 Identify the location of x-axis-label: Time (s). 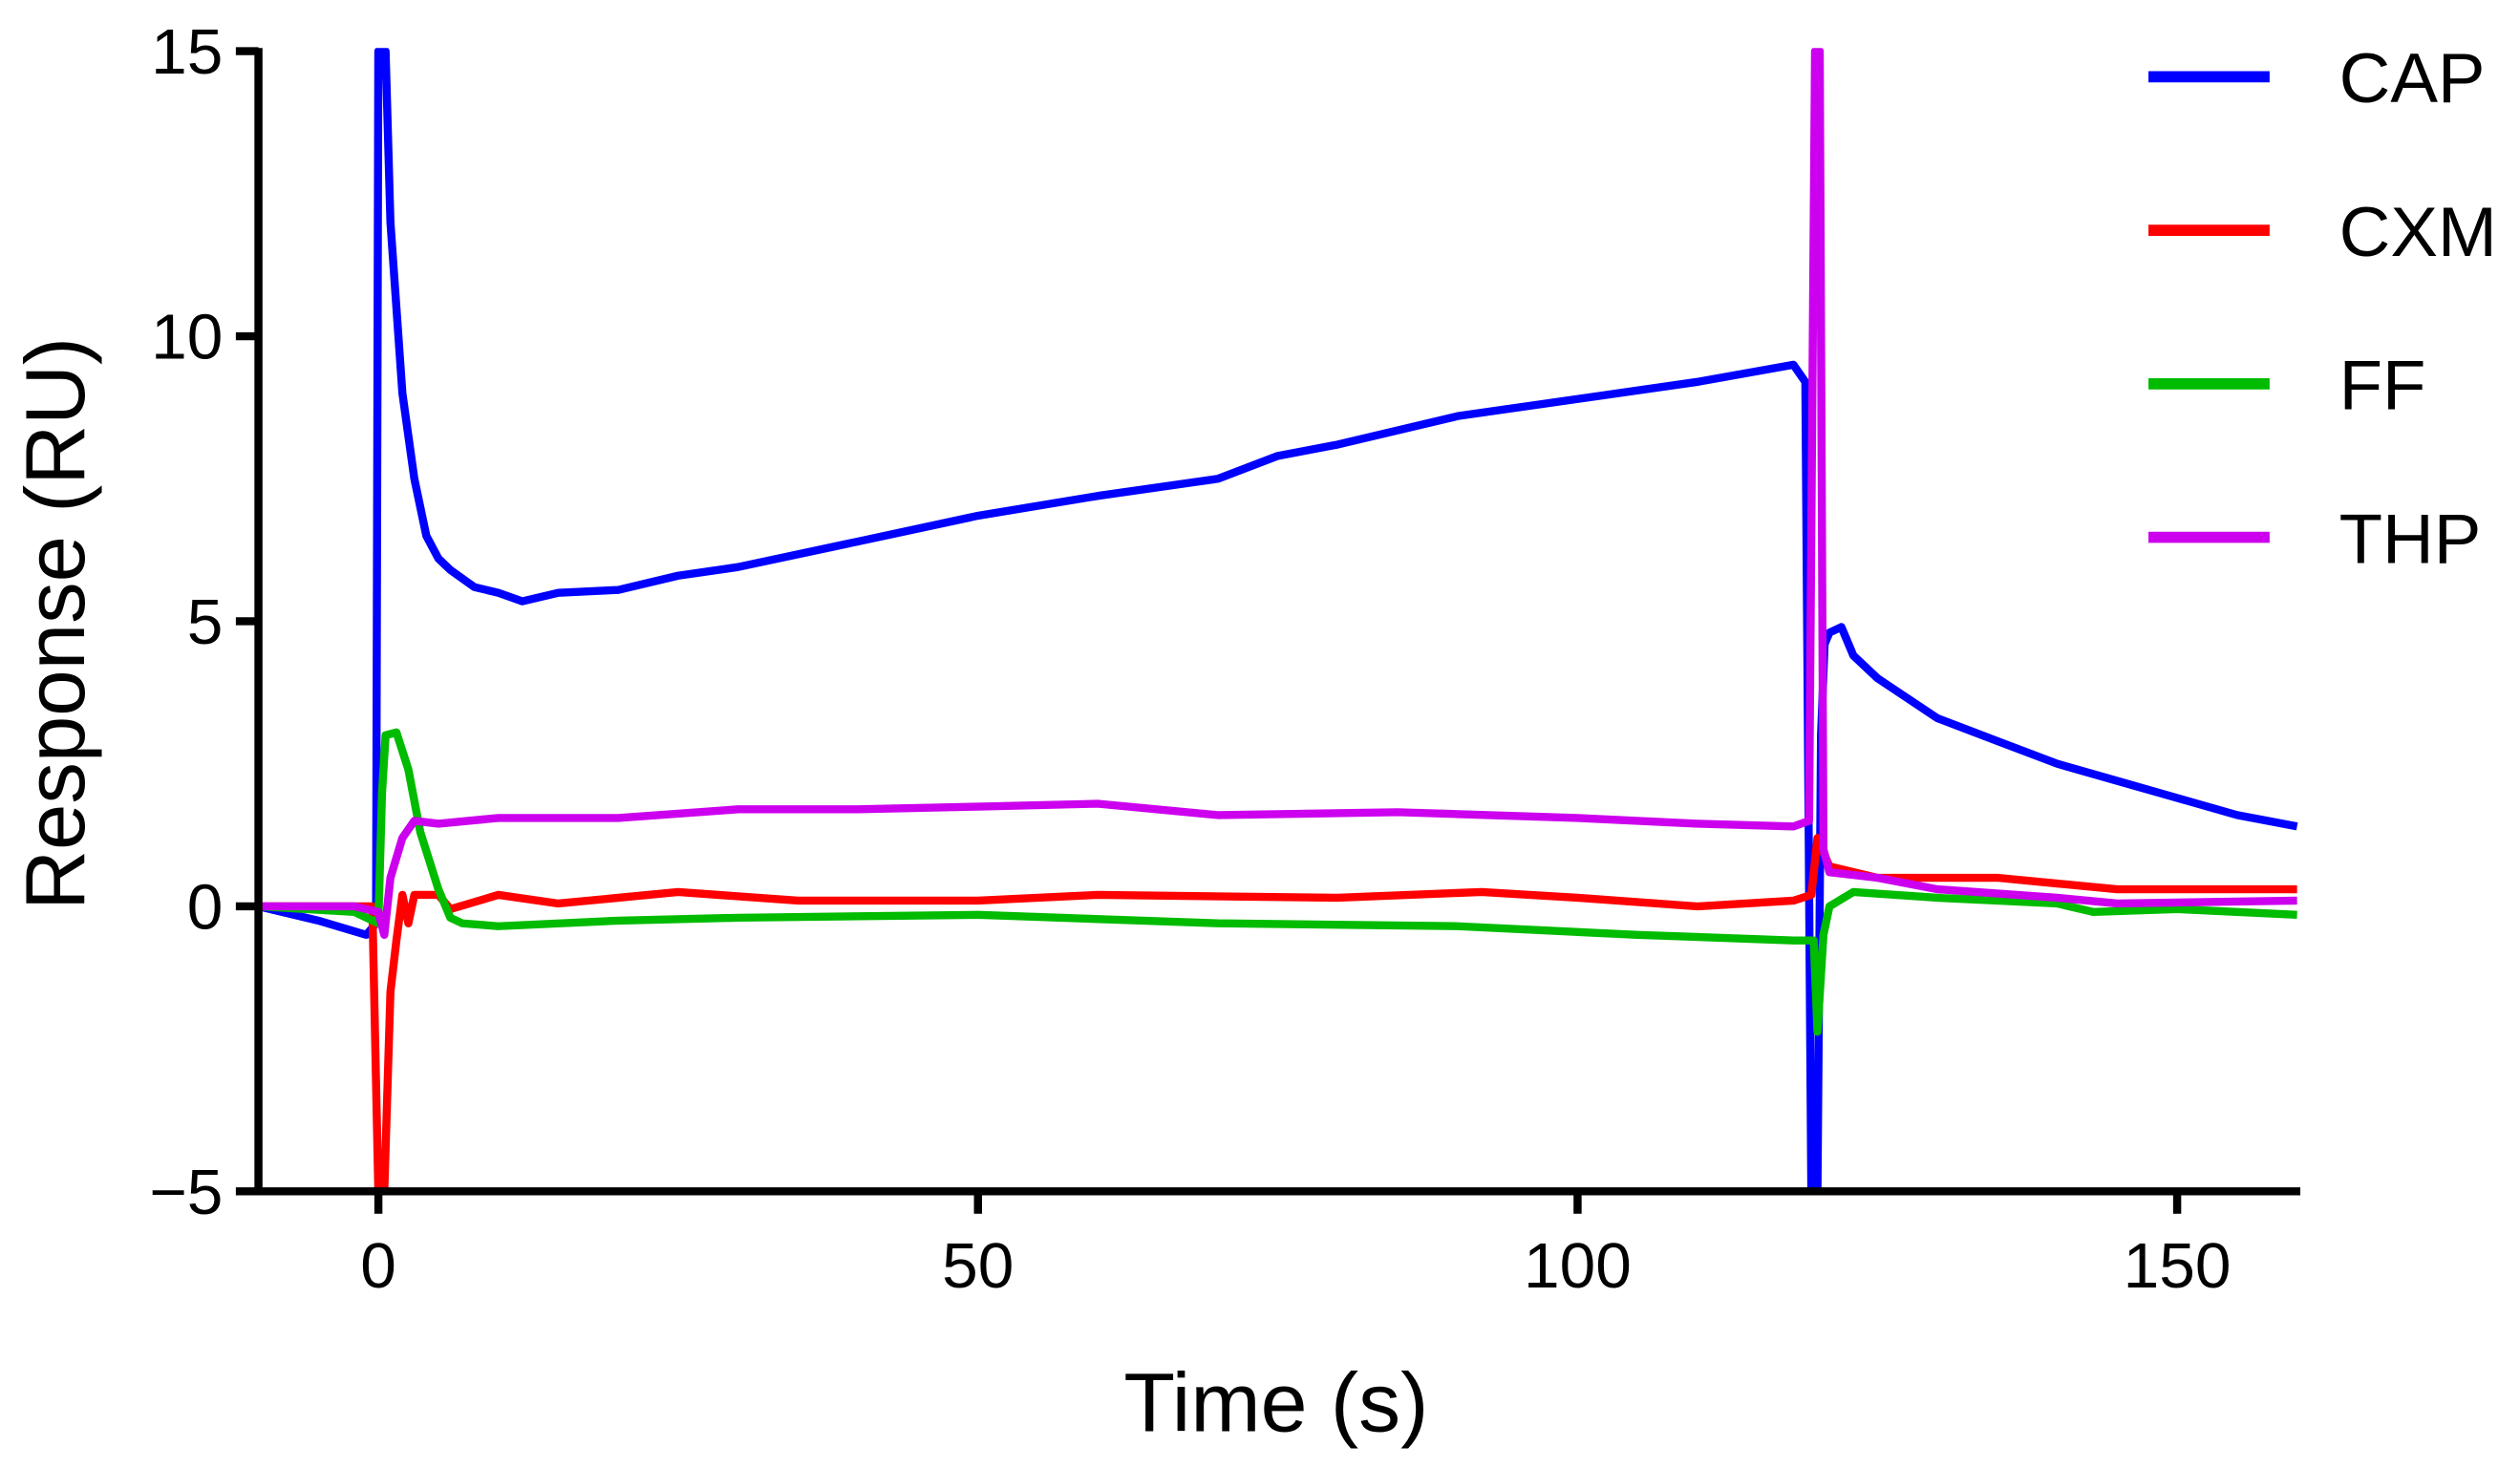
(1276, 1403).